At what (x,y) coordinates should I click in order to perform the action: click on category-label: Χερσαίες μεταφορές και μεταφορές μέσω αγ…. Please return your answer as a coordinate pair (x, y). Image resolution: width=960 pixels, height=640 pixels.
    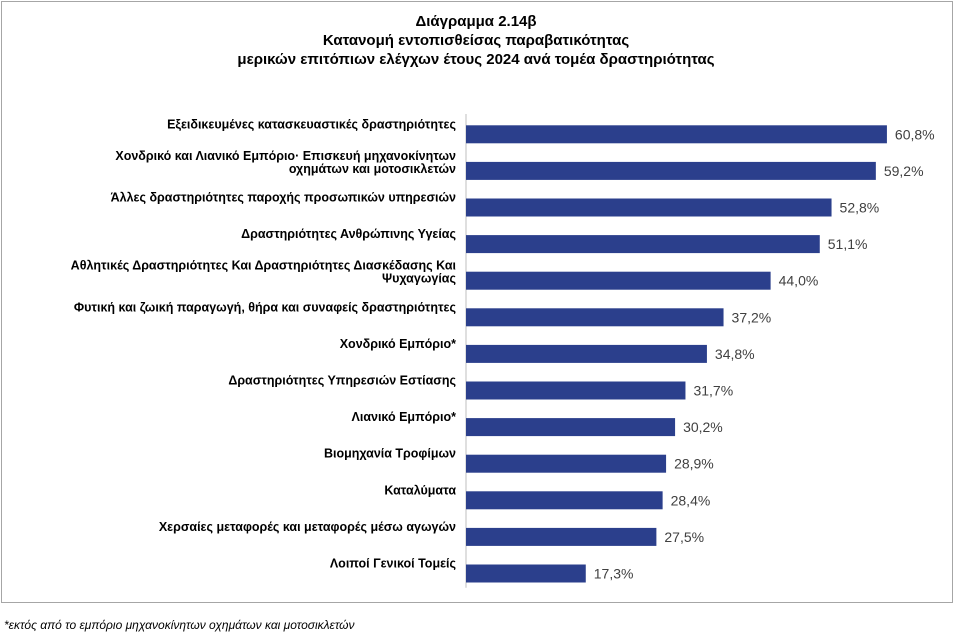
    Looking at the image, I should click on (307, 527).